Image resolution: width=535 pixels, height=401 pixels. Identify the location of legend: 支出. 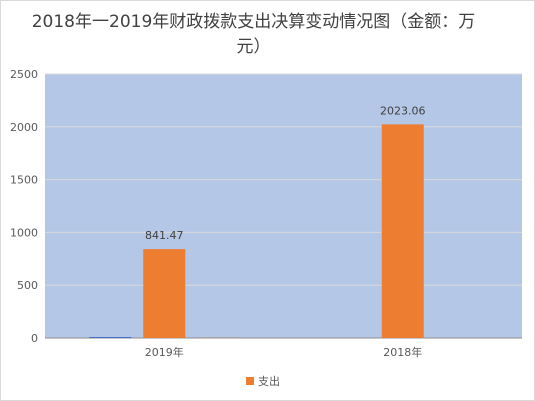
(263, 381).